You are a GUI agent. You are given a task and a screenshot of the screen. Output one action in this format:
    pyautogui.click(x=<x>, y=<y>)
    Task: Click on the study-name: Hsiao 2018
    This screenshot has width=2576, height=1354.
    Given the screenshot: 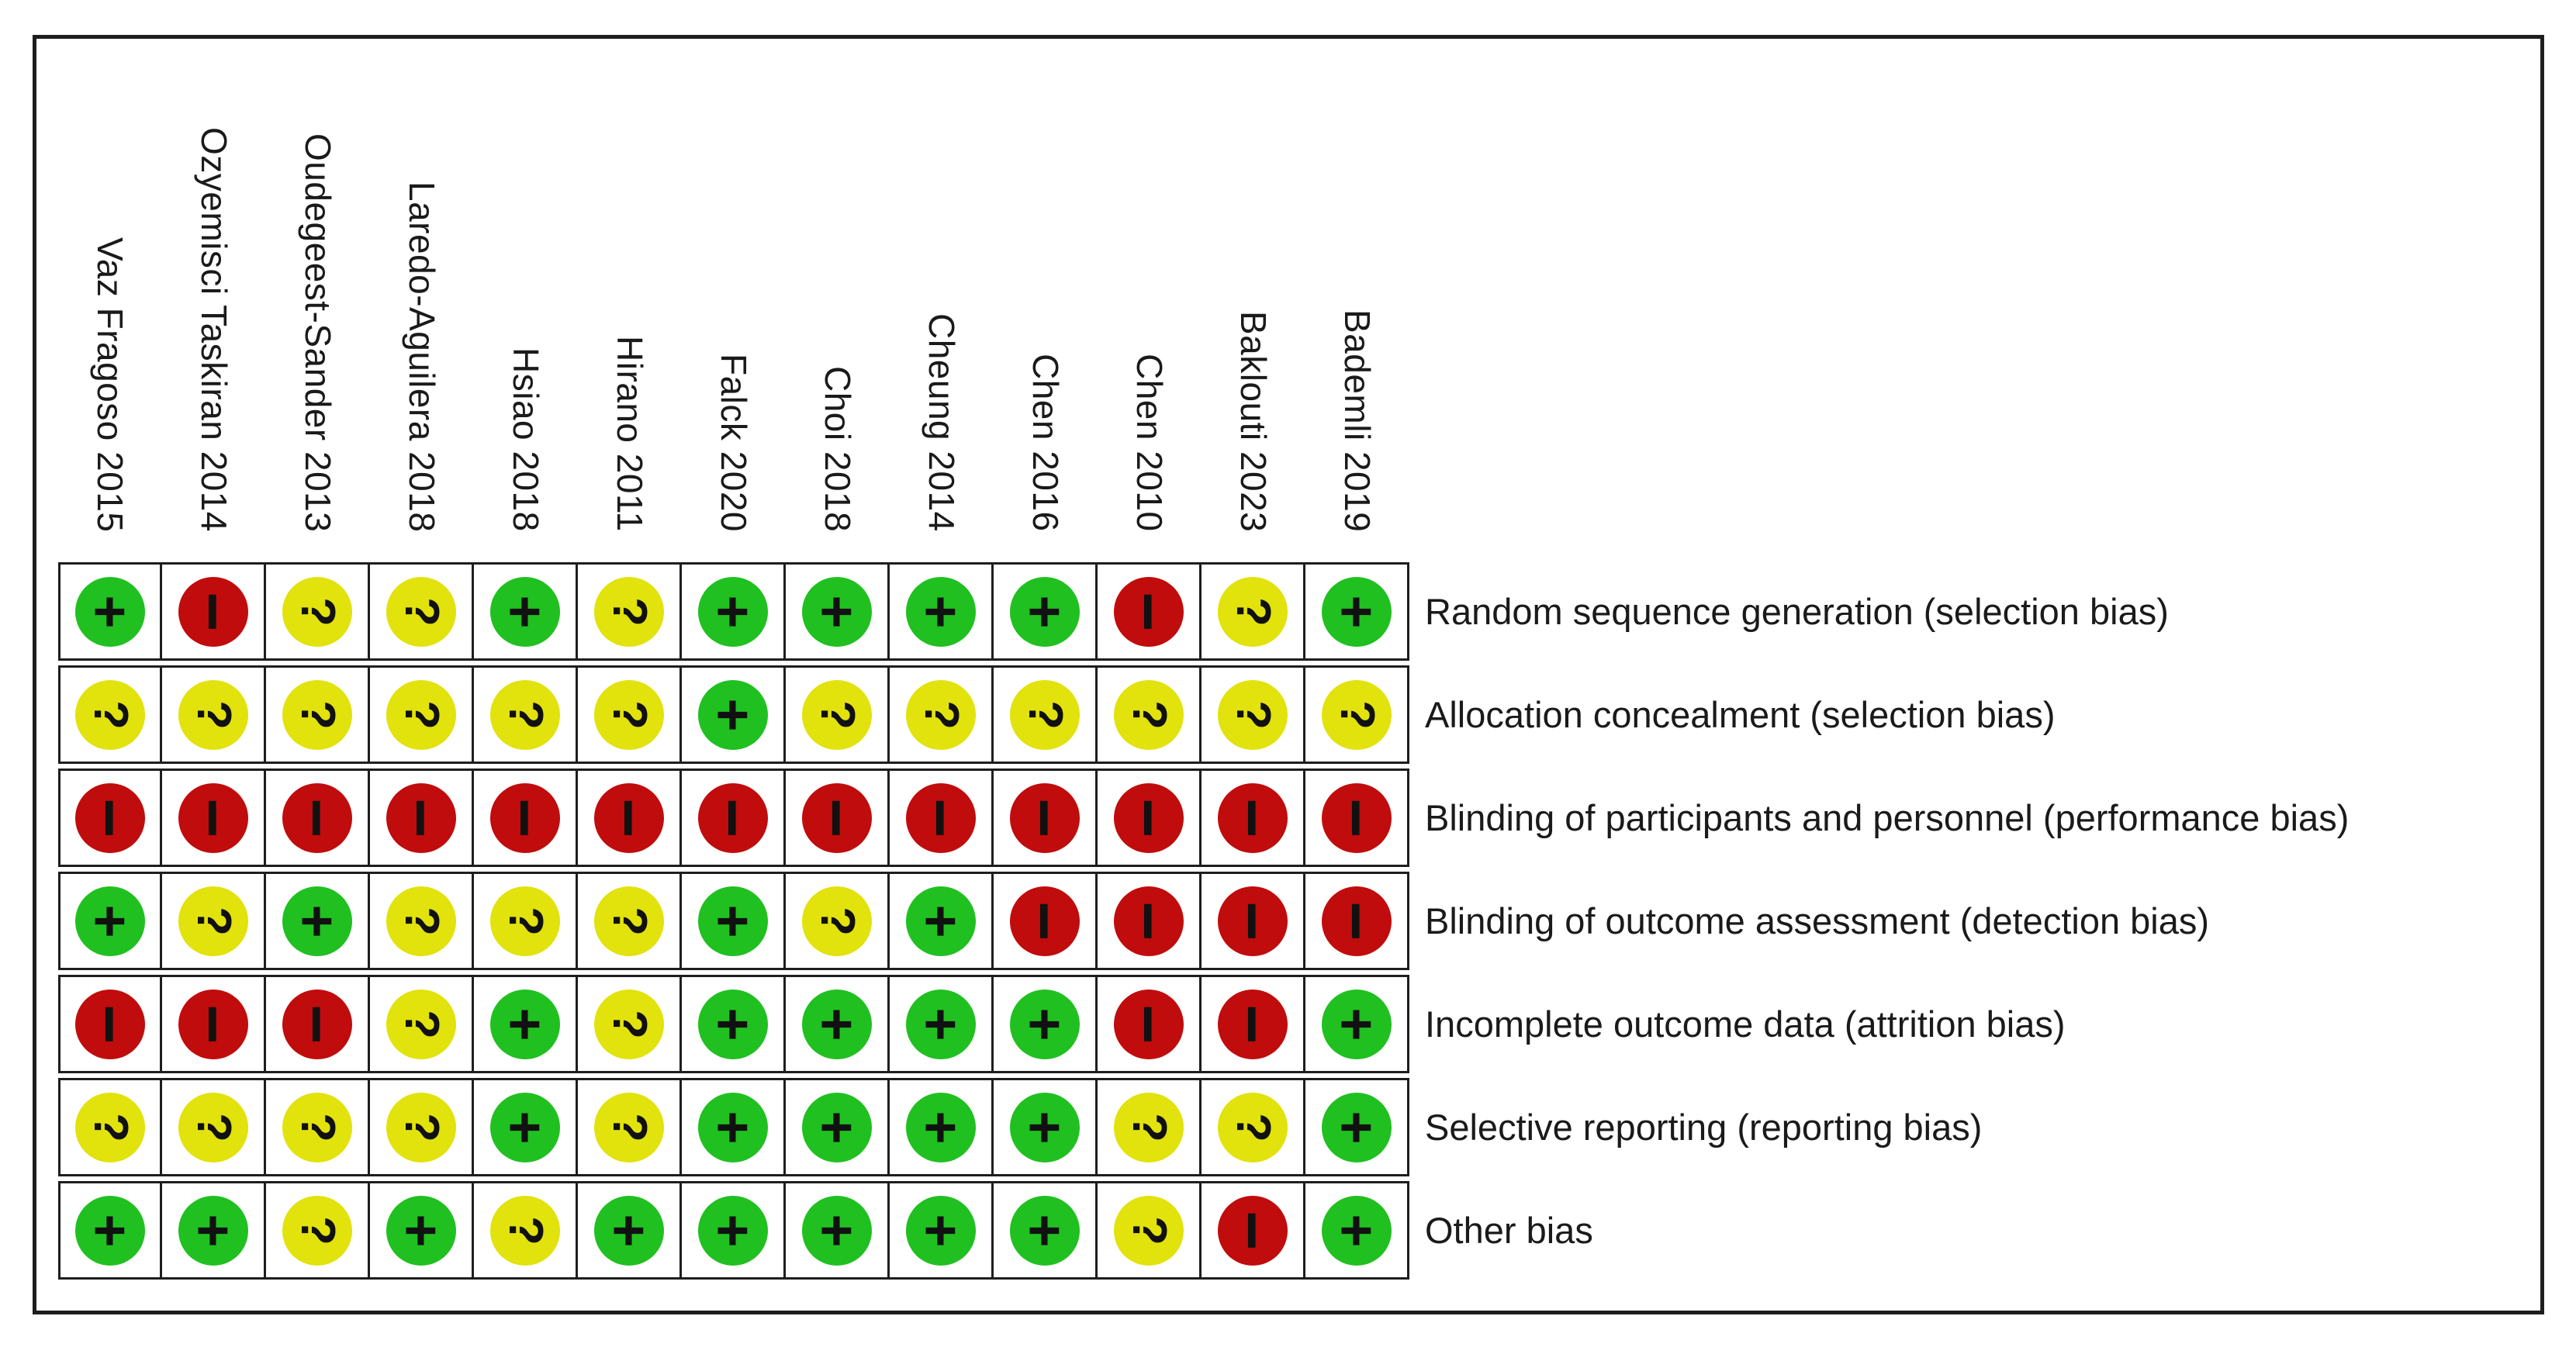 What is the action you would take?
    pyautogui.click(x=526, y=439)
    